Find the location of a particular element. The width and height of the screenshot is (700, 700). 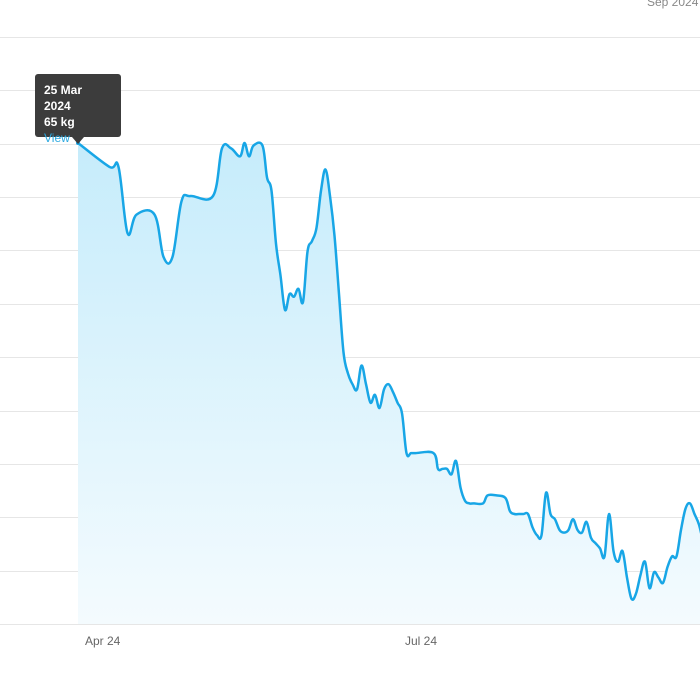

data-tooltip: 25 Mar 2024 65 kg View is located at coordinates (78, 109).